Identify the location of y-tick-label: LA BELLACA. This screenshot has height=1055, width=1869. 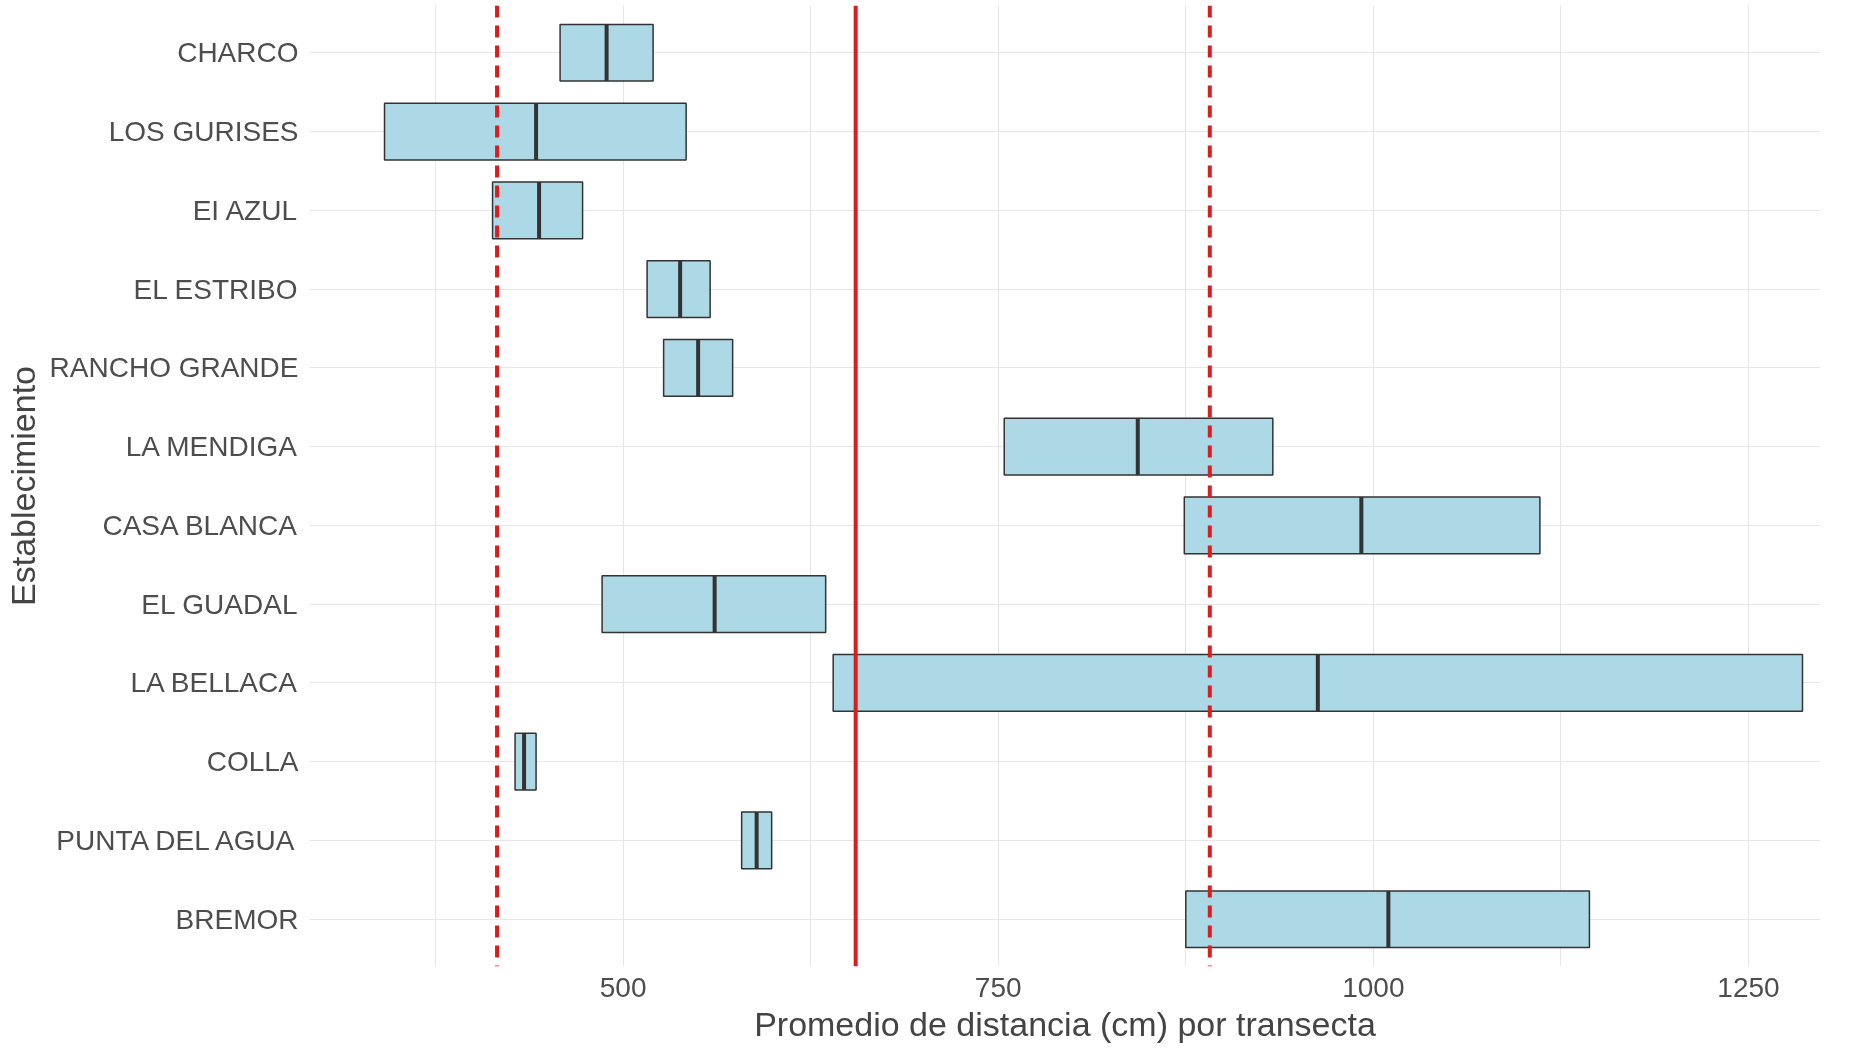
(214, 683).